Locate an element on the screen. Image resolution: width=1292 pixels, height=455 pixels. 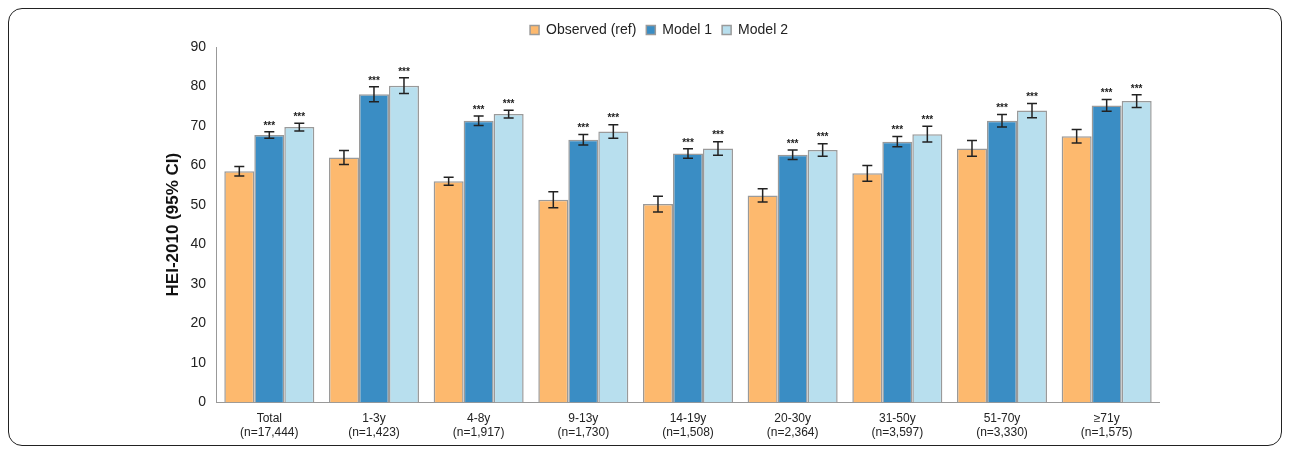
x-tick-label: 9-13y (n=1,730) is located at coordinates (583, 425).